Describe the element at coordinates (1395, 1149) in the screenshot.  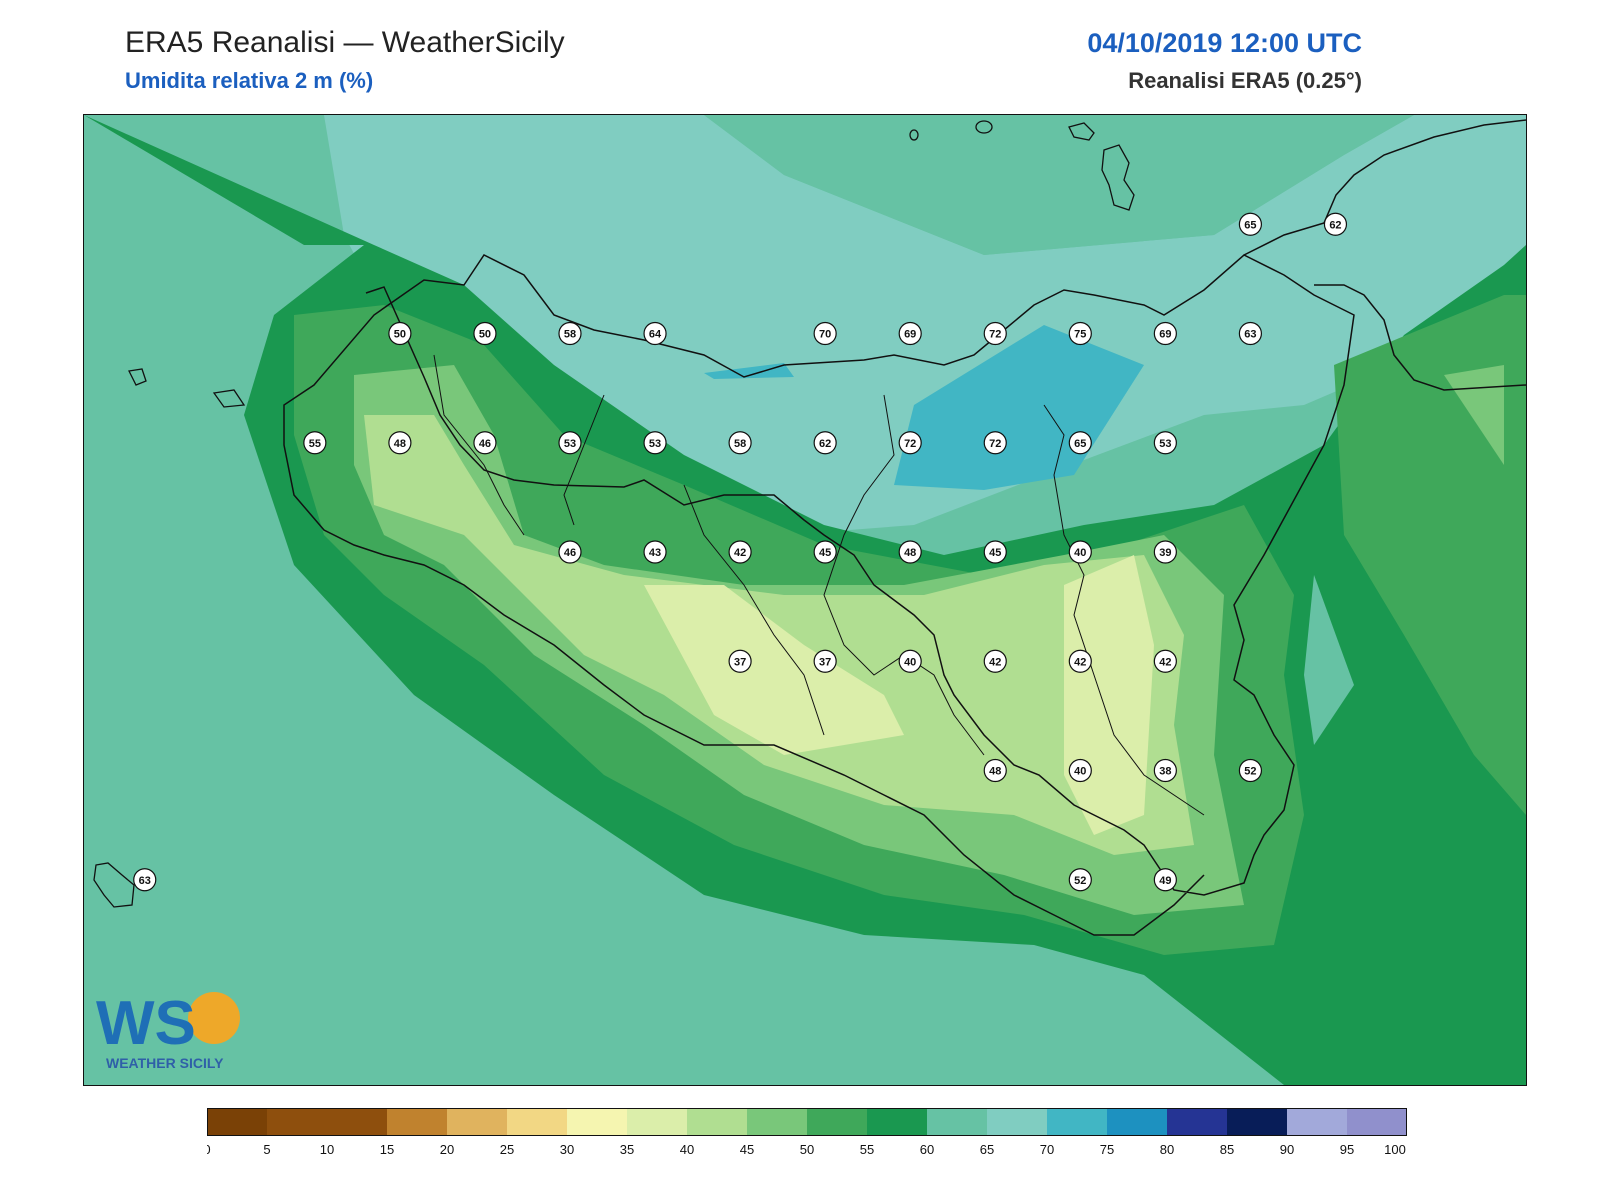
I see `colorbar-tick-label: 100` at that location.